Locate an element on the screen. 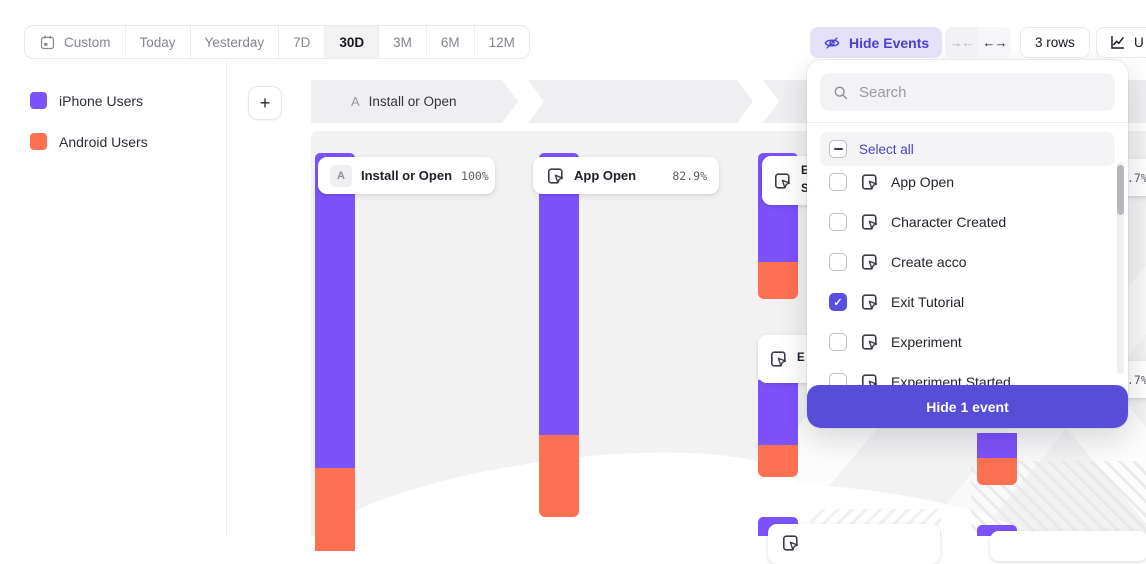 Image resolution: width=1146 pixels, height=564 pixels. bar-step4-row3 is located at coordinates (997, 530).